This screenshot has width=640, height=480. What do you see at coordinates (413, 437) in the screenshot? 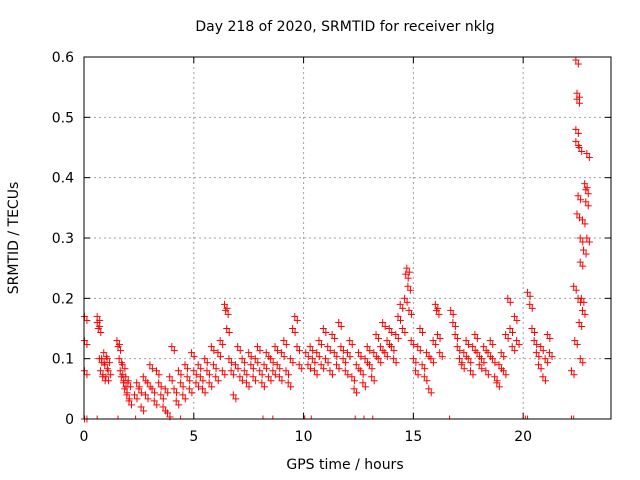
I see `x-tick-label: 15` at bounding box center [413, 437].